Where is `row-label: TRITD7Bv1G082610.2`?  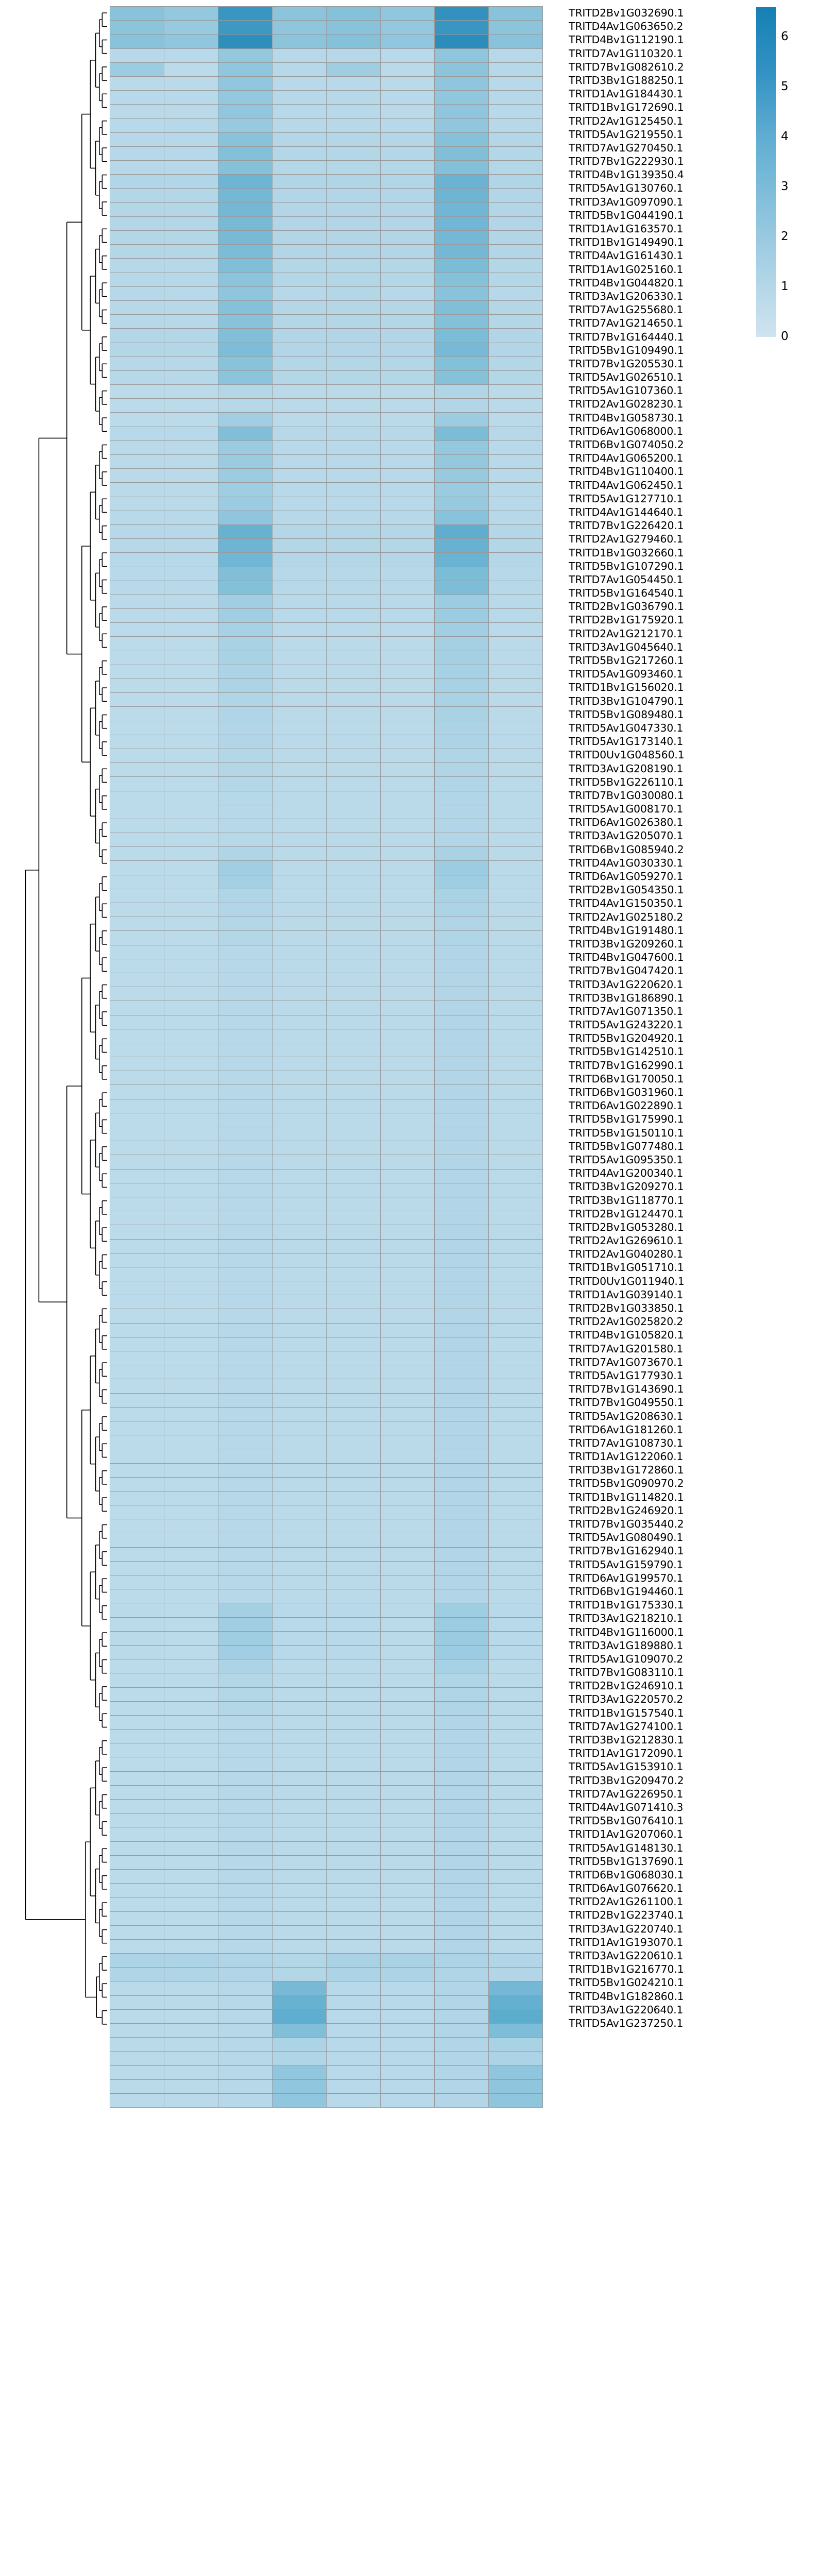
row-label: TRITD7Bv1G082610.2 is located at coordinates (626, 66).